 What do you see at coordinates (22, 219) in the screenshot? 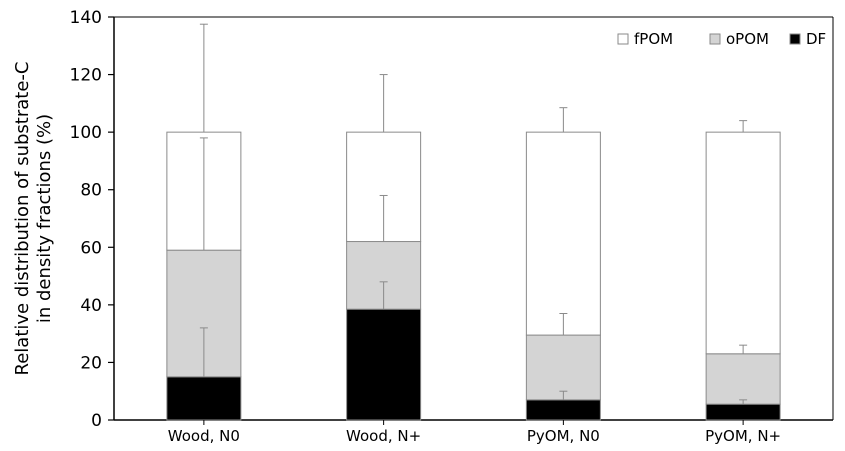
I see `y-axis-title-line: Relative distribution of substrate-C` at bounding box center [22, 219].